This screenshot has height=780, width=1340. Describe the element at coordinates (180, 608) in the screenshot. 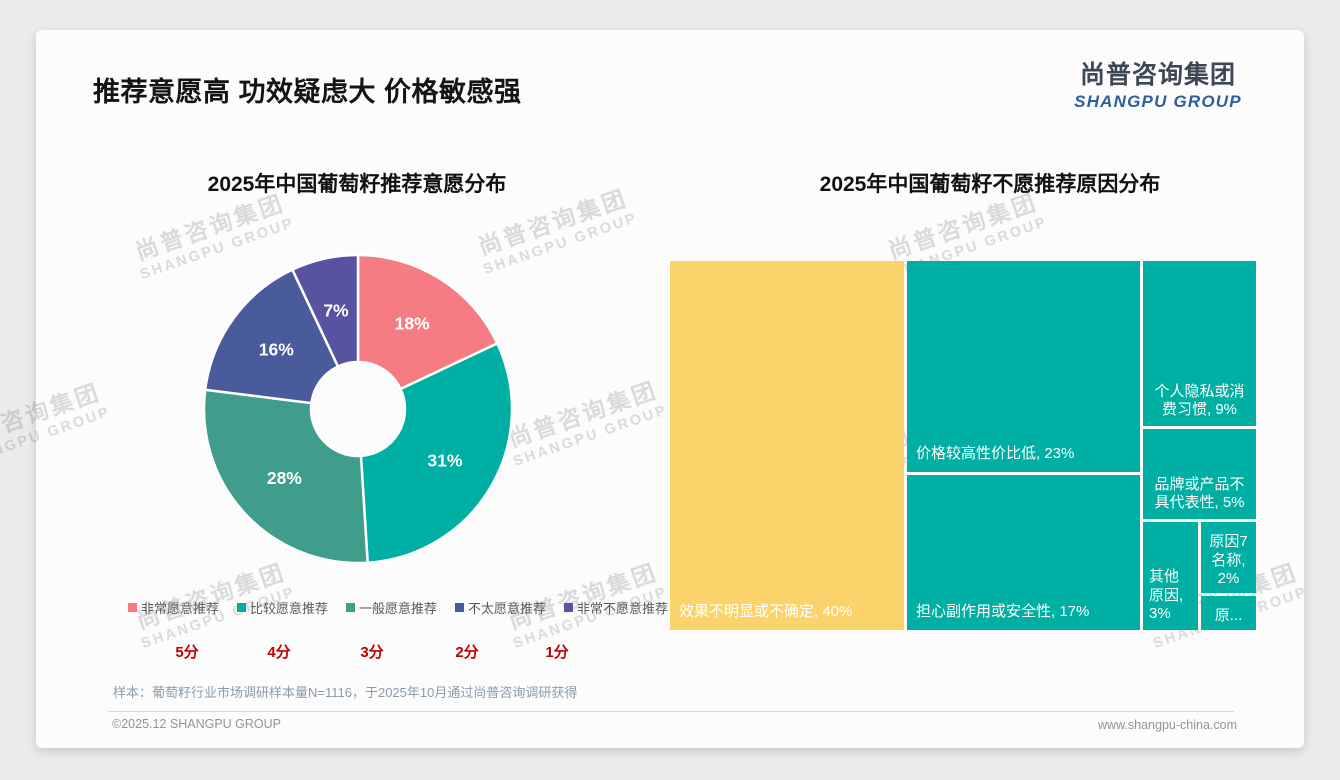

I see `legend-label: 非常愿意推荐` at that location.